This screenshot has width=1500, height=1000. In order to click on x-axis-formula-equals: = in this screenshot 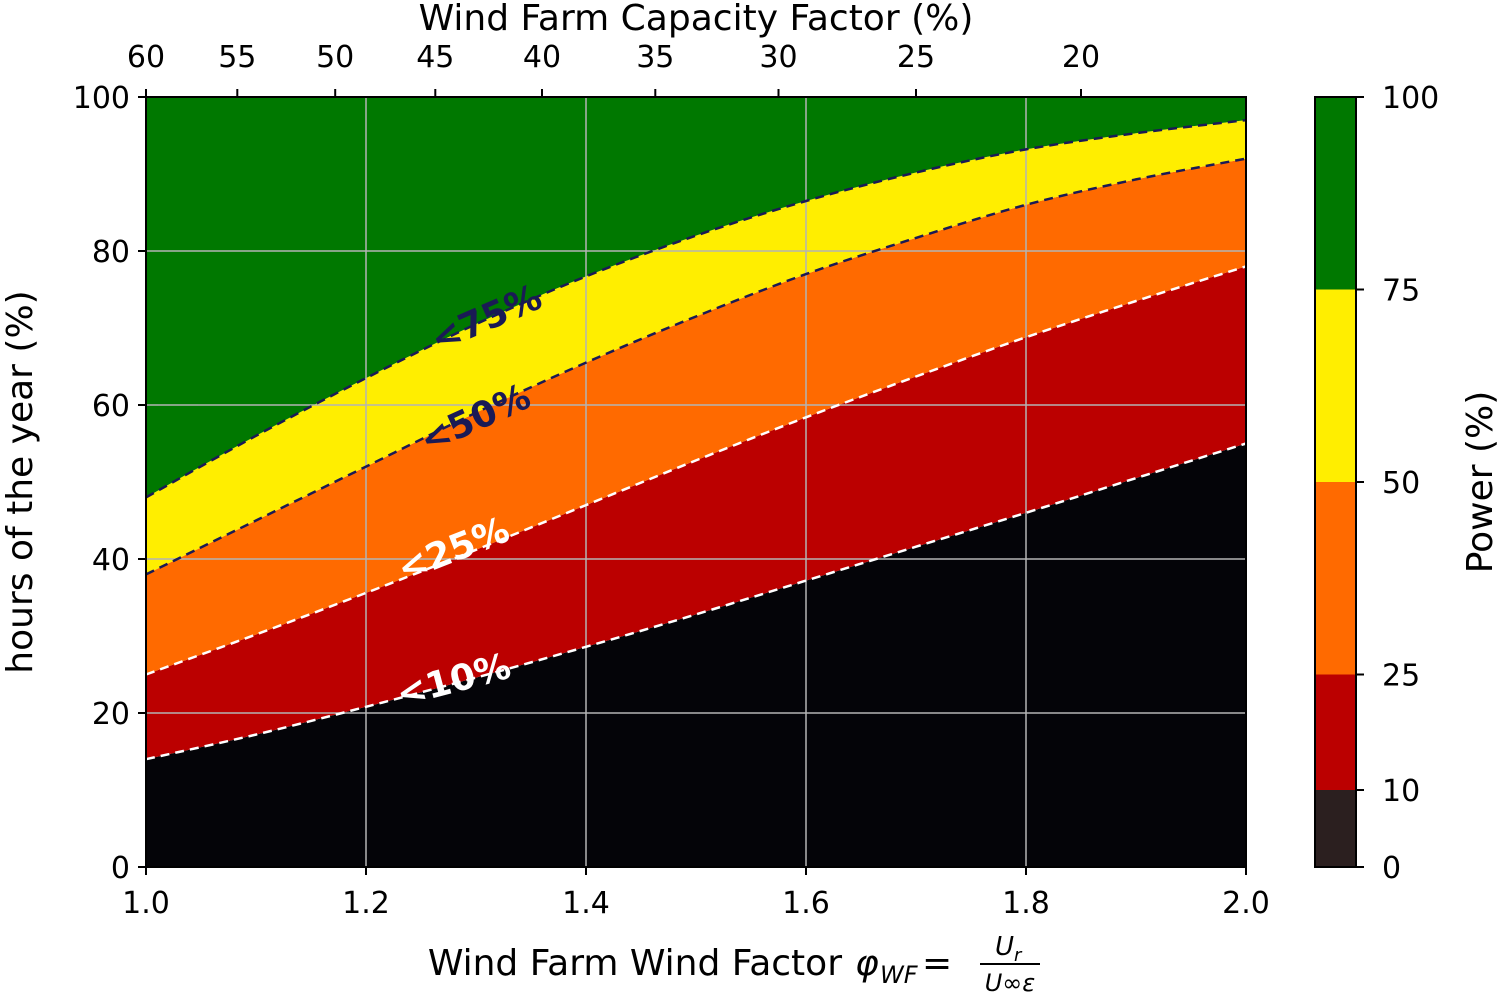, I will do `click(937, 963)`.